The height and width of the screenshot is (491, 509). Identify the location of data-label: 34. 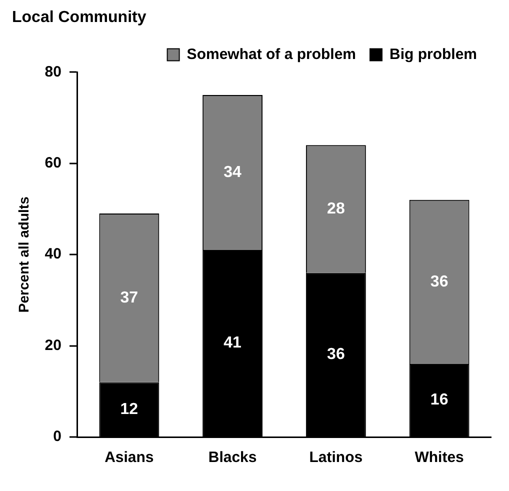
(233, 172).